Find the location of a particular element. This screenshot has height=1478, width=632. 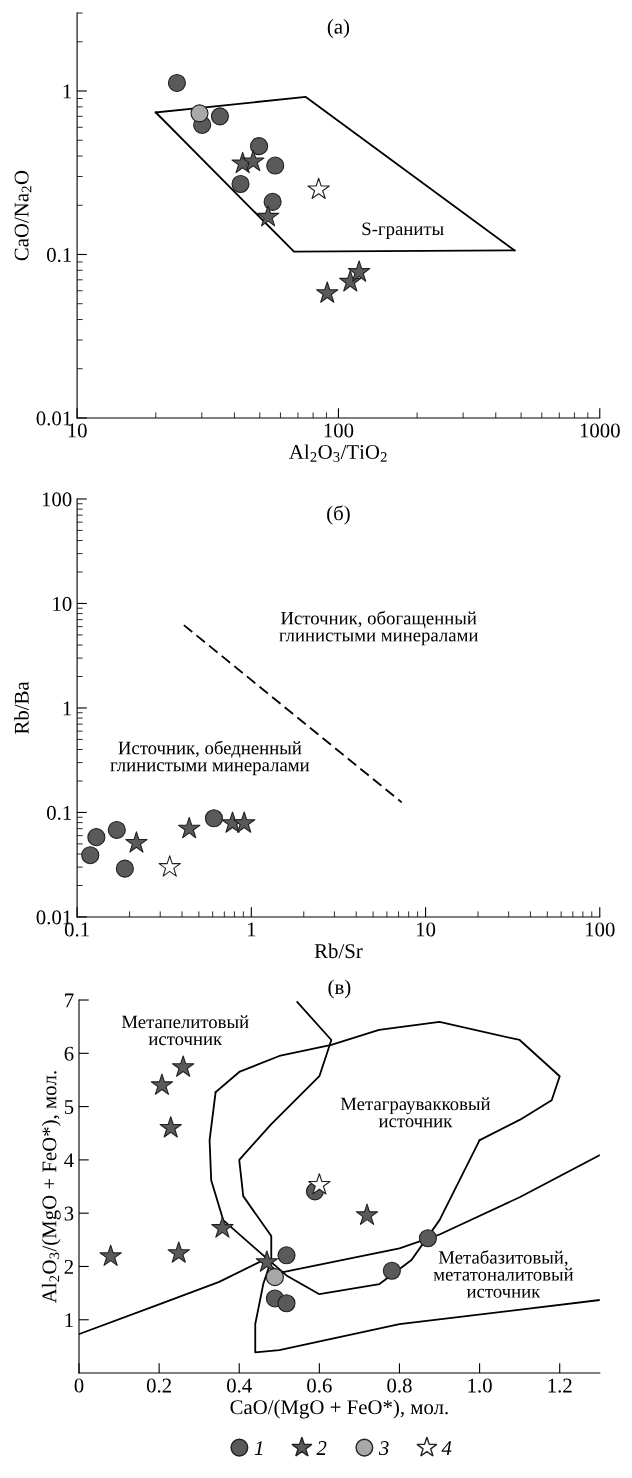

x-tick-label: 0.8 is located at coordinates (399, 1385).